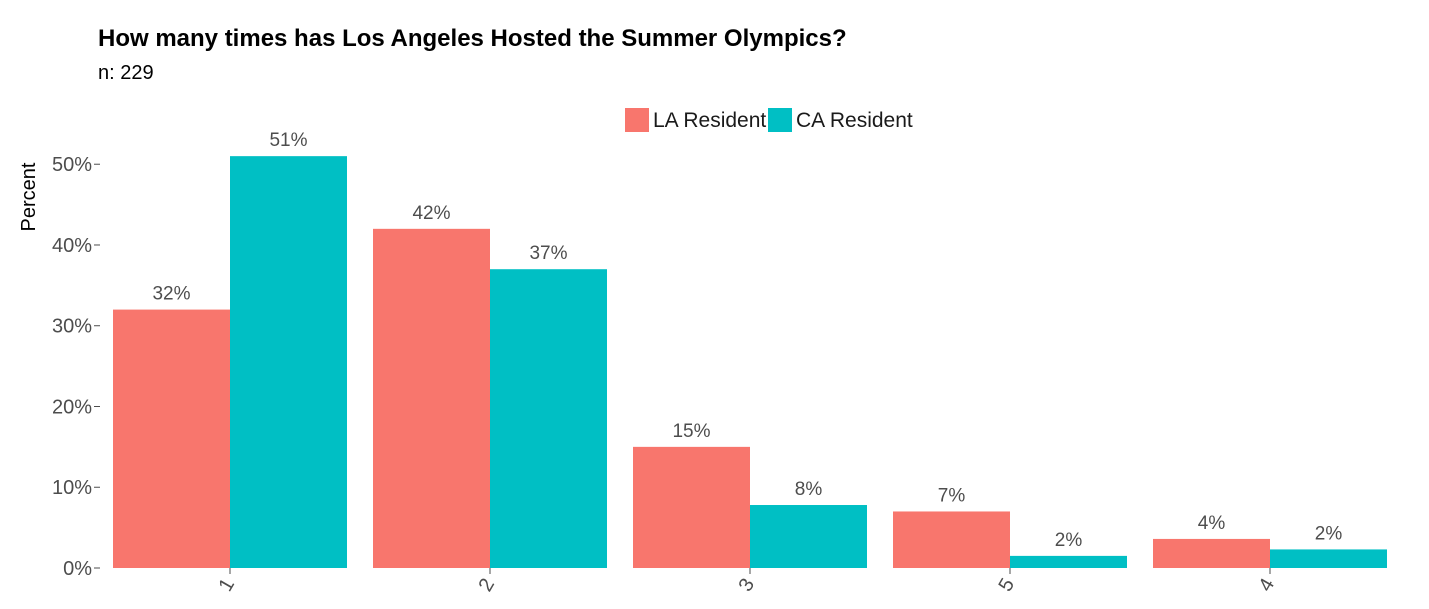 The width and height of the screenshot is (1429, 609). Describe the element at coordinates (952, 495) in the screenshot. I see `data-label: 7%` at that location.